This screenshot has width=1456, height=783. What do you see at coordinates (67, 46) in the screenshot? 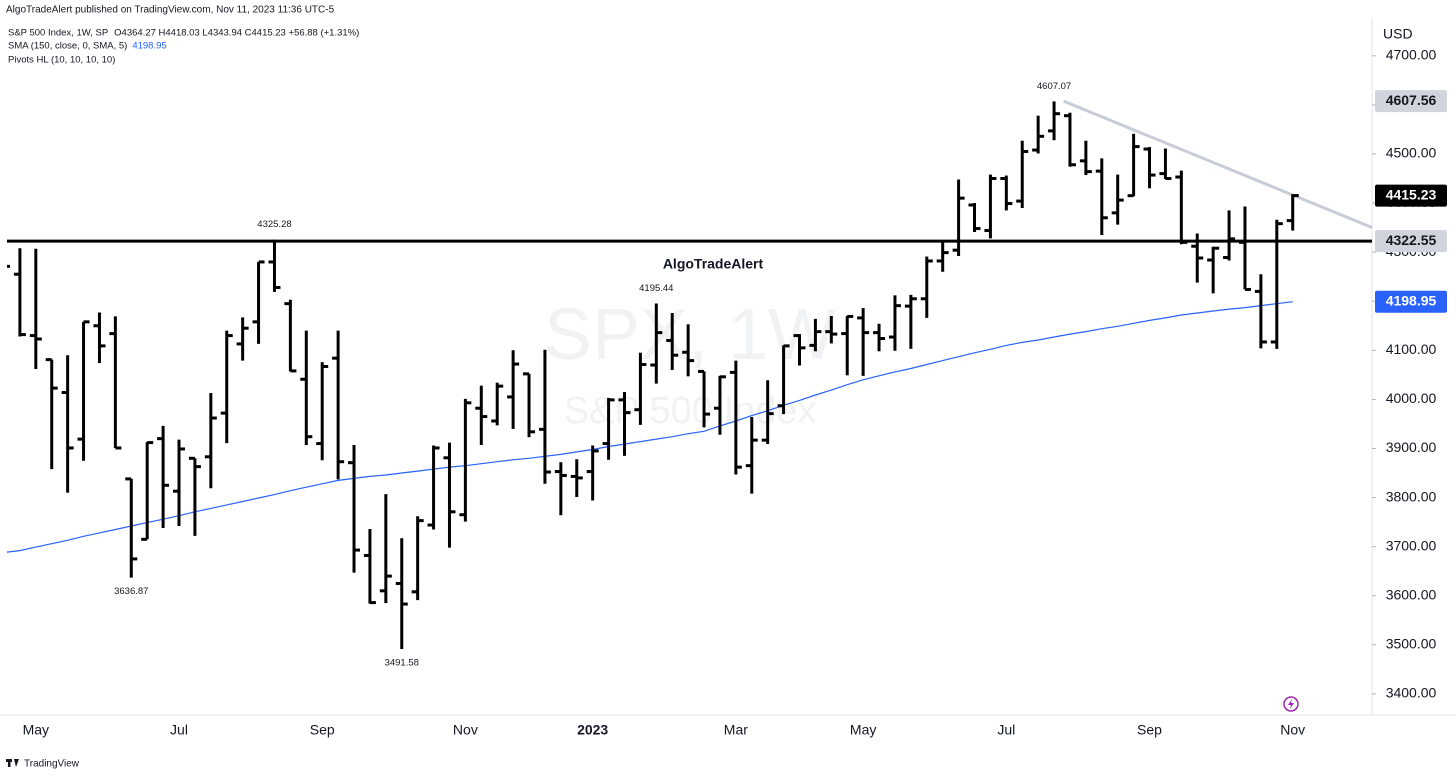
I see `legend-sma: SMA (150, close, 0, SMA, 5)` at bounding box center [67, 46].